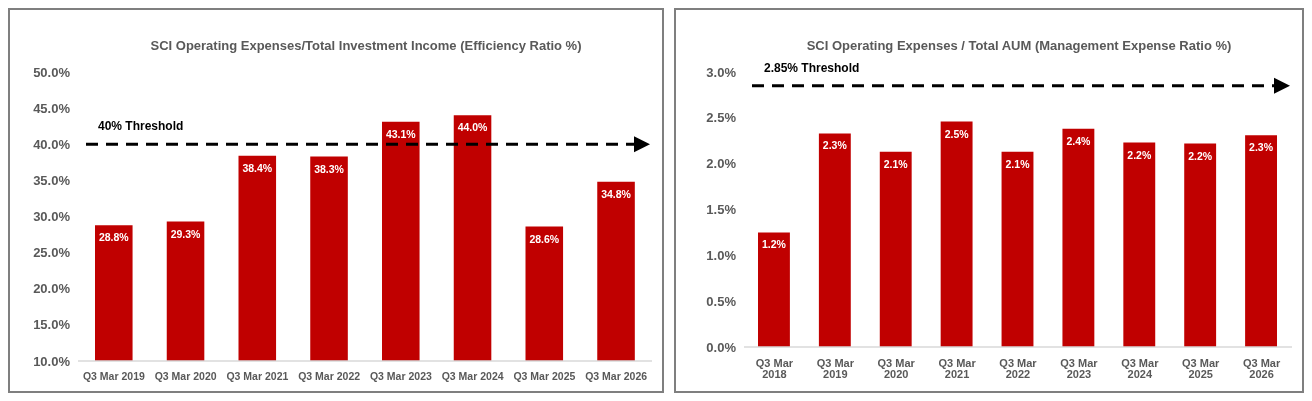 Image resolution: width=1312 pixels, height=401 pixels. What do you see at coordinates (52, 72) in the screenshot?
I see `y-tick-label: 50.0%` at bounding box center [52, 72].